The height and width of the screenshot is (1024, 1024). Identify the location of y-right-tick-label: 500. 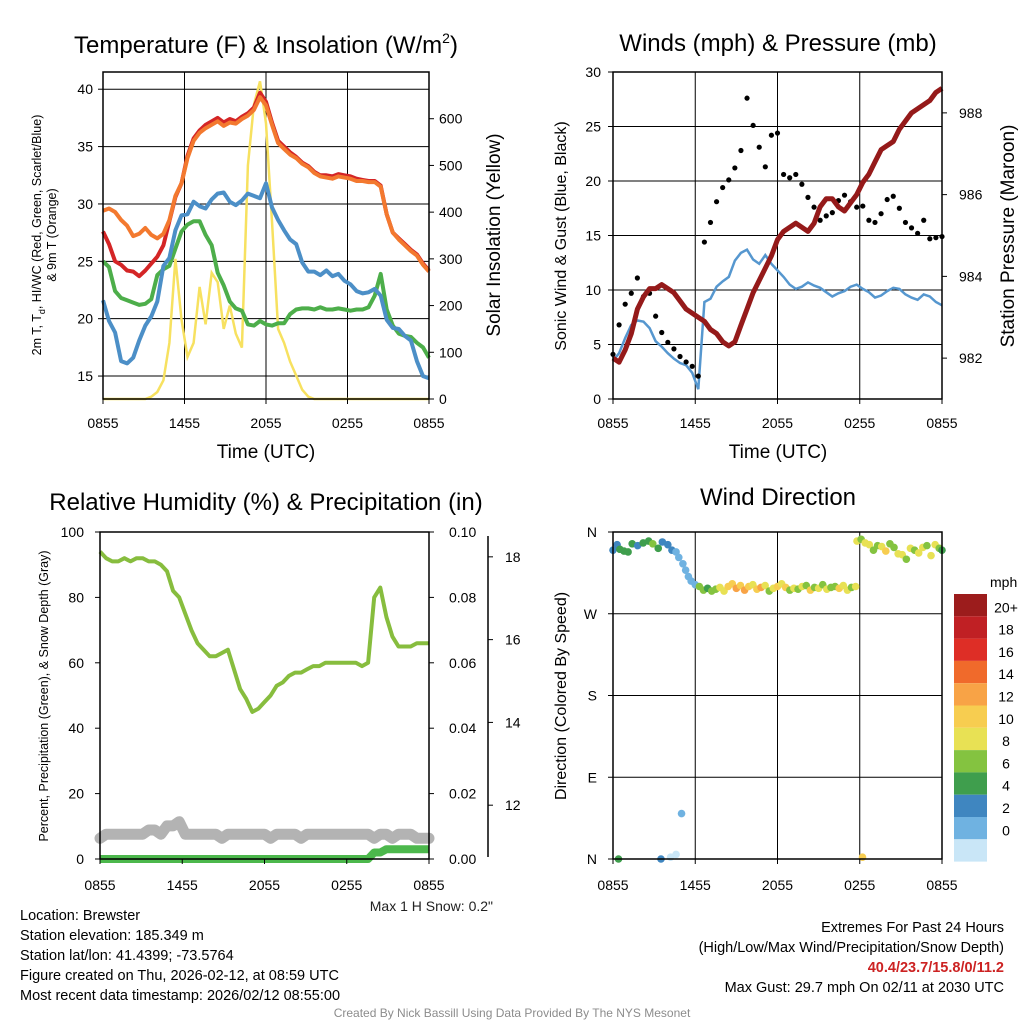
(451, 165).